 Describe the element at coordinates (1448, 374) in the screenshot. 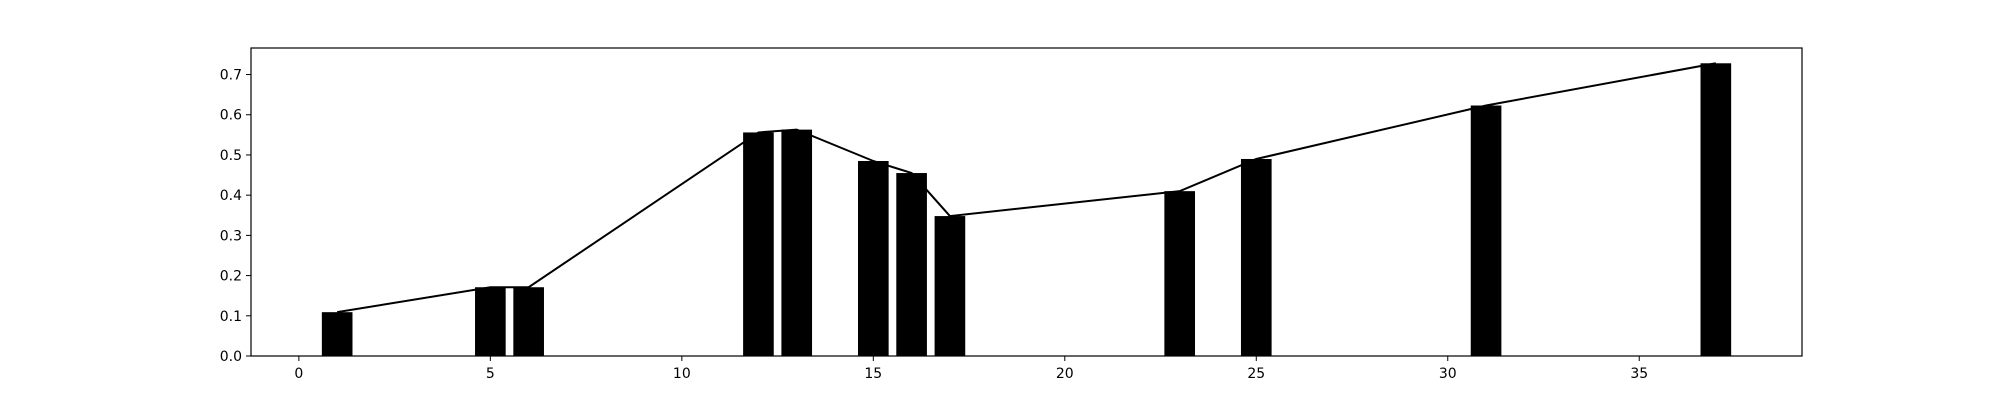

I see `x-tick-label: 30` at that location.